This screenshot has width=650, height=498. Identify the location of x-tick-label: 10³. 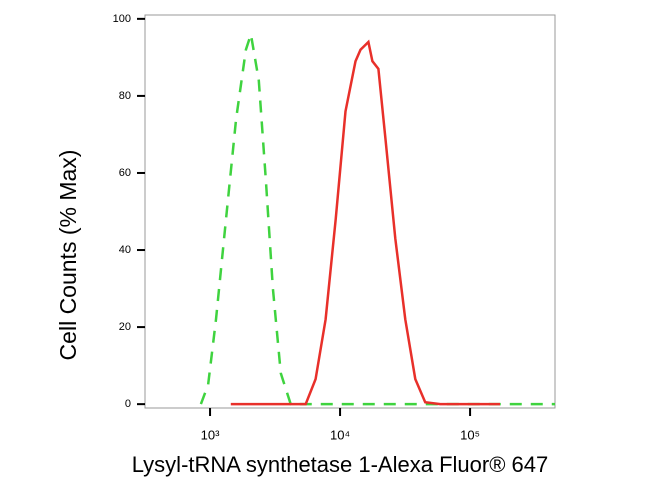
(210, 434).